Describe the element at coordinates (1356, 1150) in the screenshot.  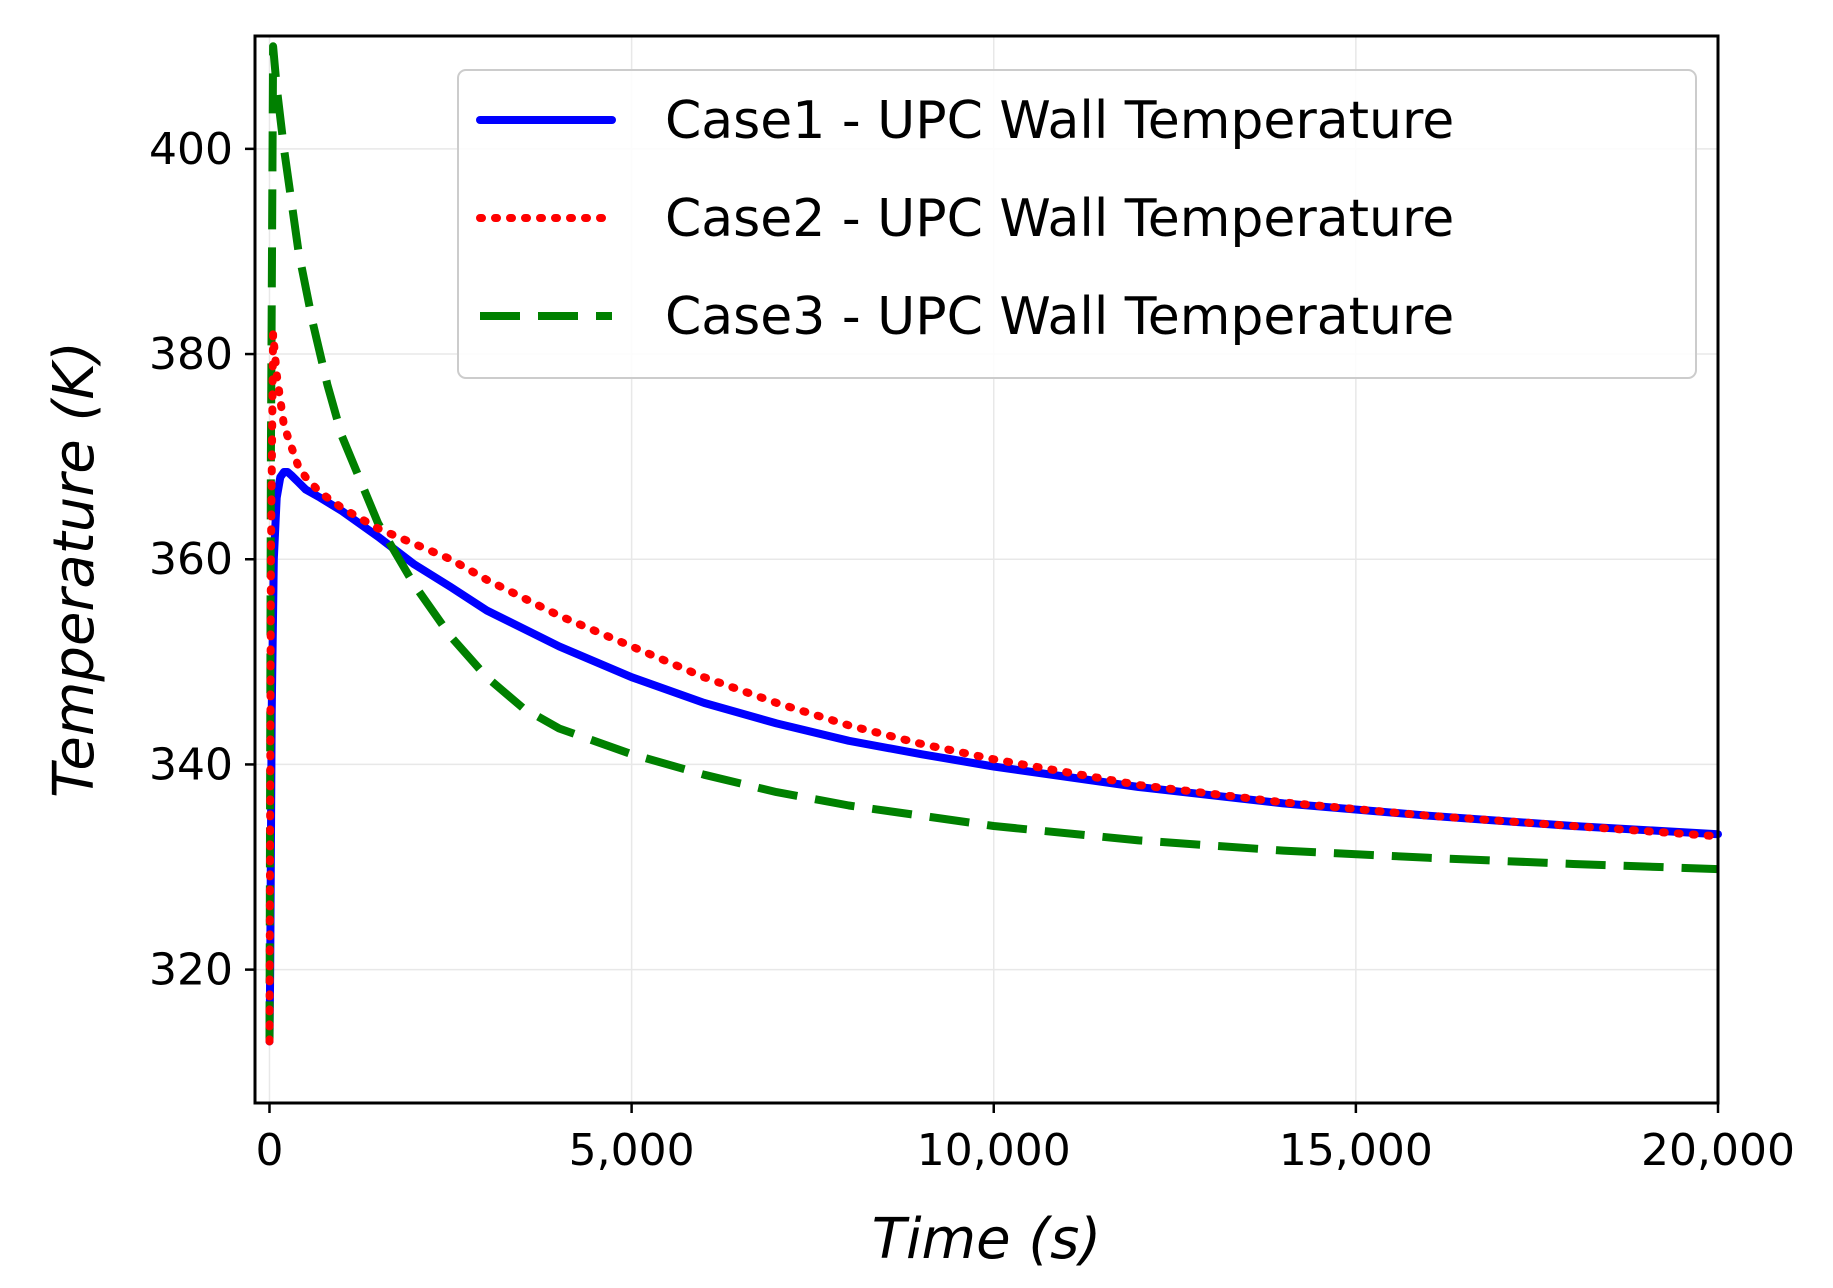
I see `x-tick-label: 15,000` at that location.